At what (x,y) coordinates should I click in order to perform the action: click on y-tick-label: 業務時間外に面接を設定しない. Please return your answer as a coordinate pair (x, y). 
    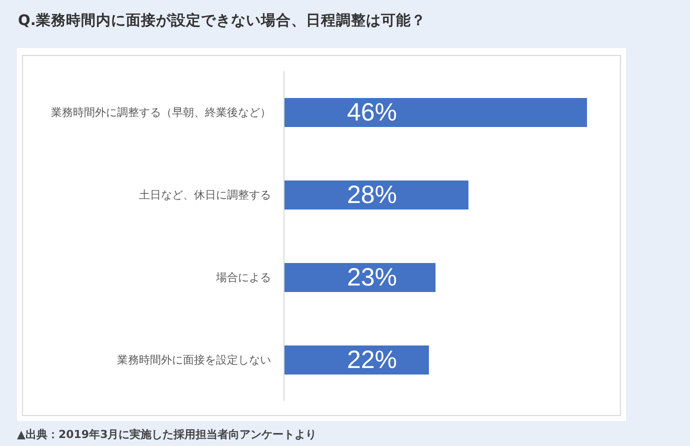
    Looking at the image, I should click on (194, 360).